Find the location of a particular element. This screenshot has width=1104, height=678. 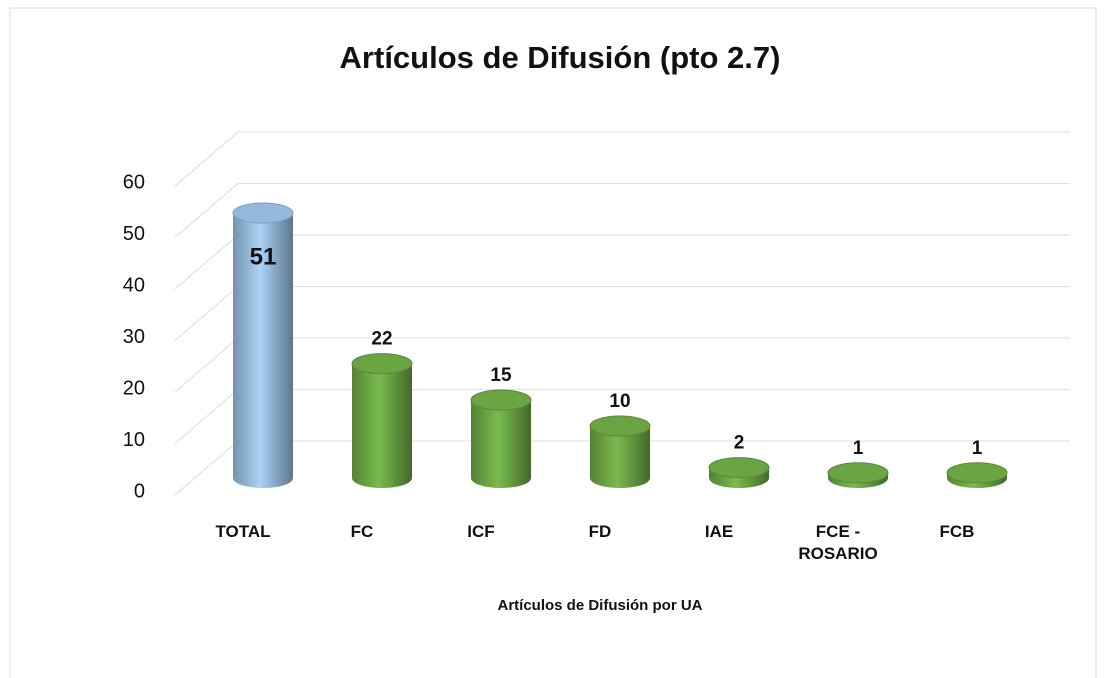

x-tick-label: FCB is located at coordinates (957, 531).